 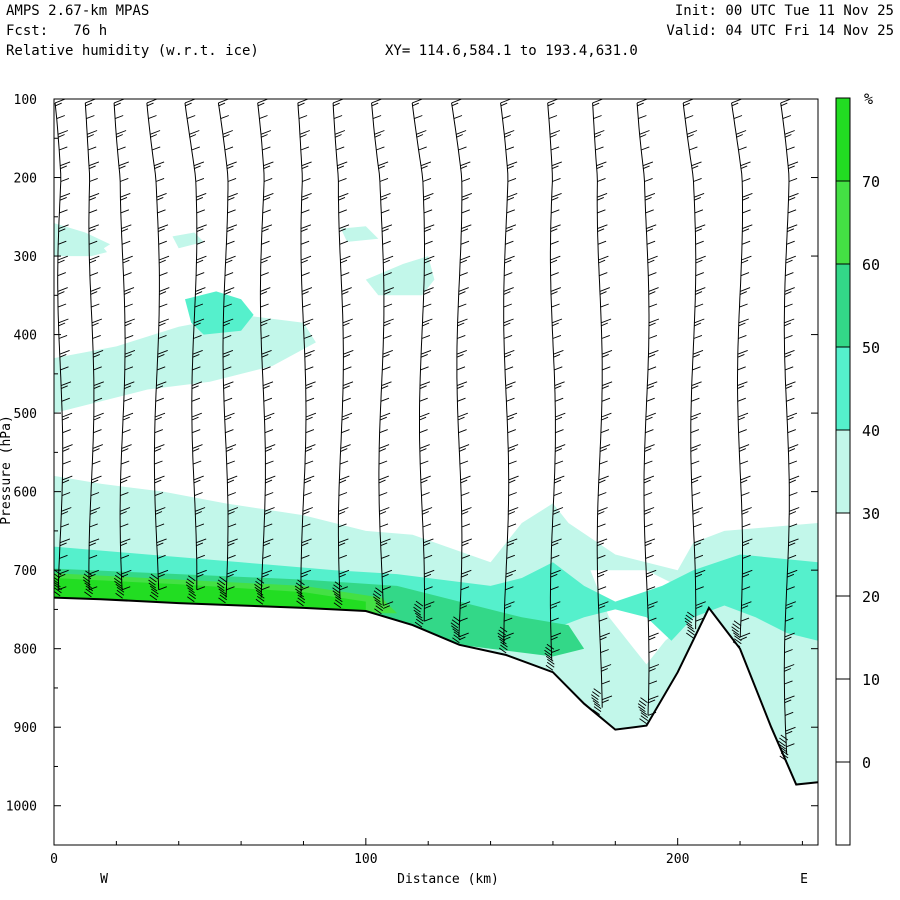 I want to click on colorbar-label: 40, so click(x=871, y=431).